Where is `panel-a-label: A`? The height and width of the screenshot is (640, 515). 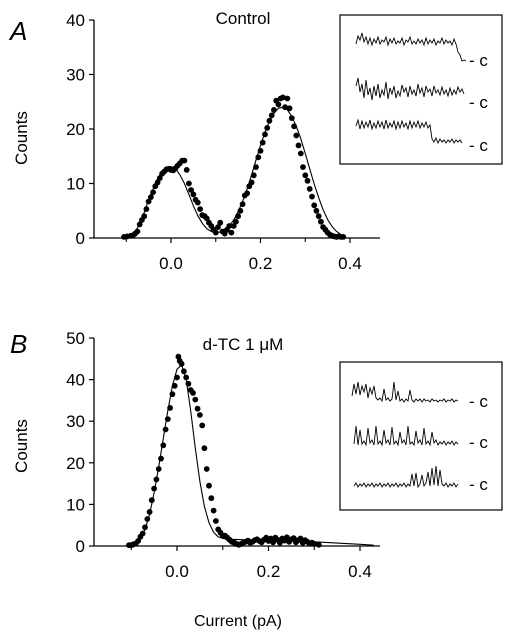
panel-a-label: A is located at coordinates (17, 31).